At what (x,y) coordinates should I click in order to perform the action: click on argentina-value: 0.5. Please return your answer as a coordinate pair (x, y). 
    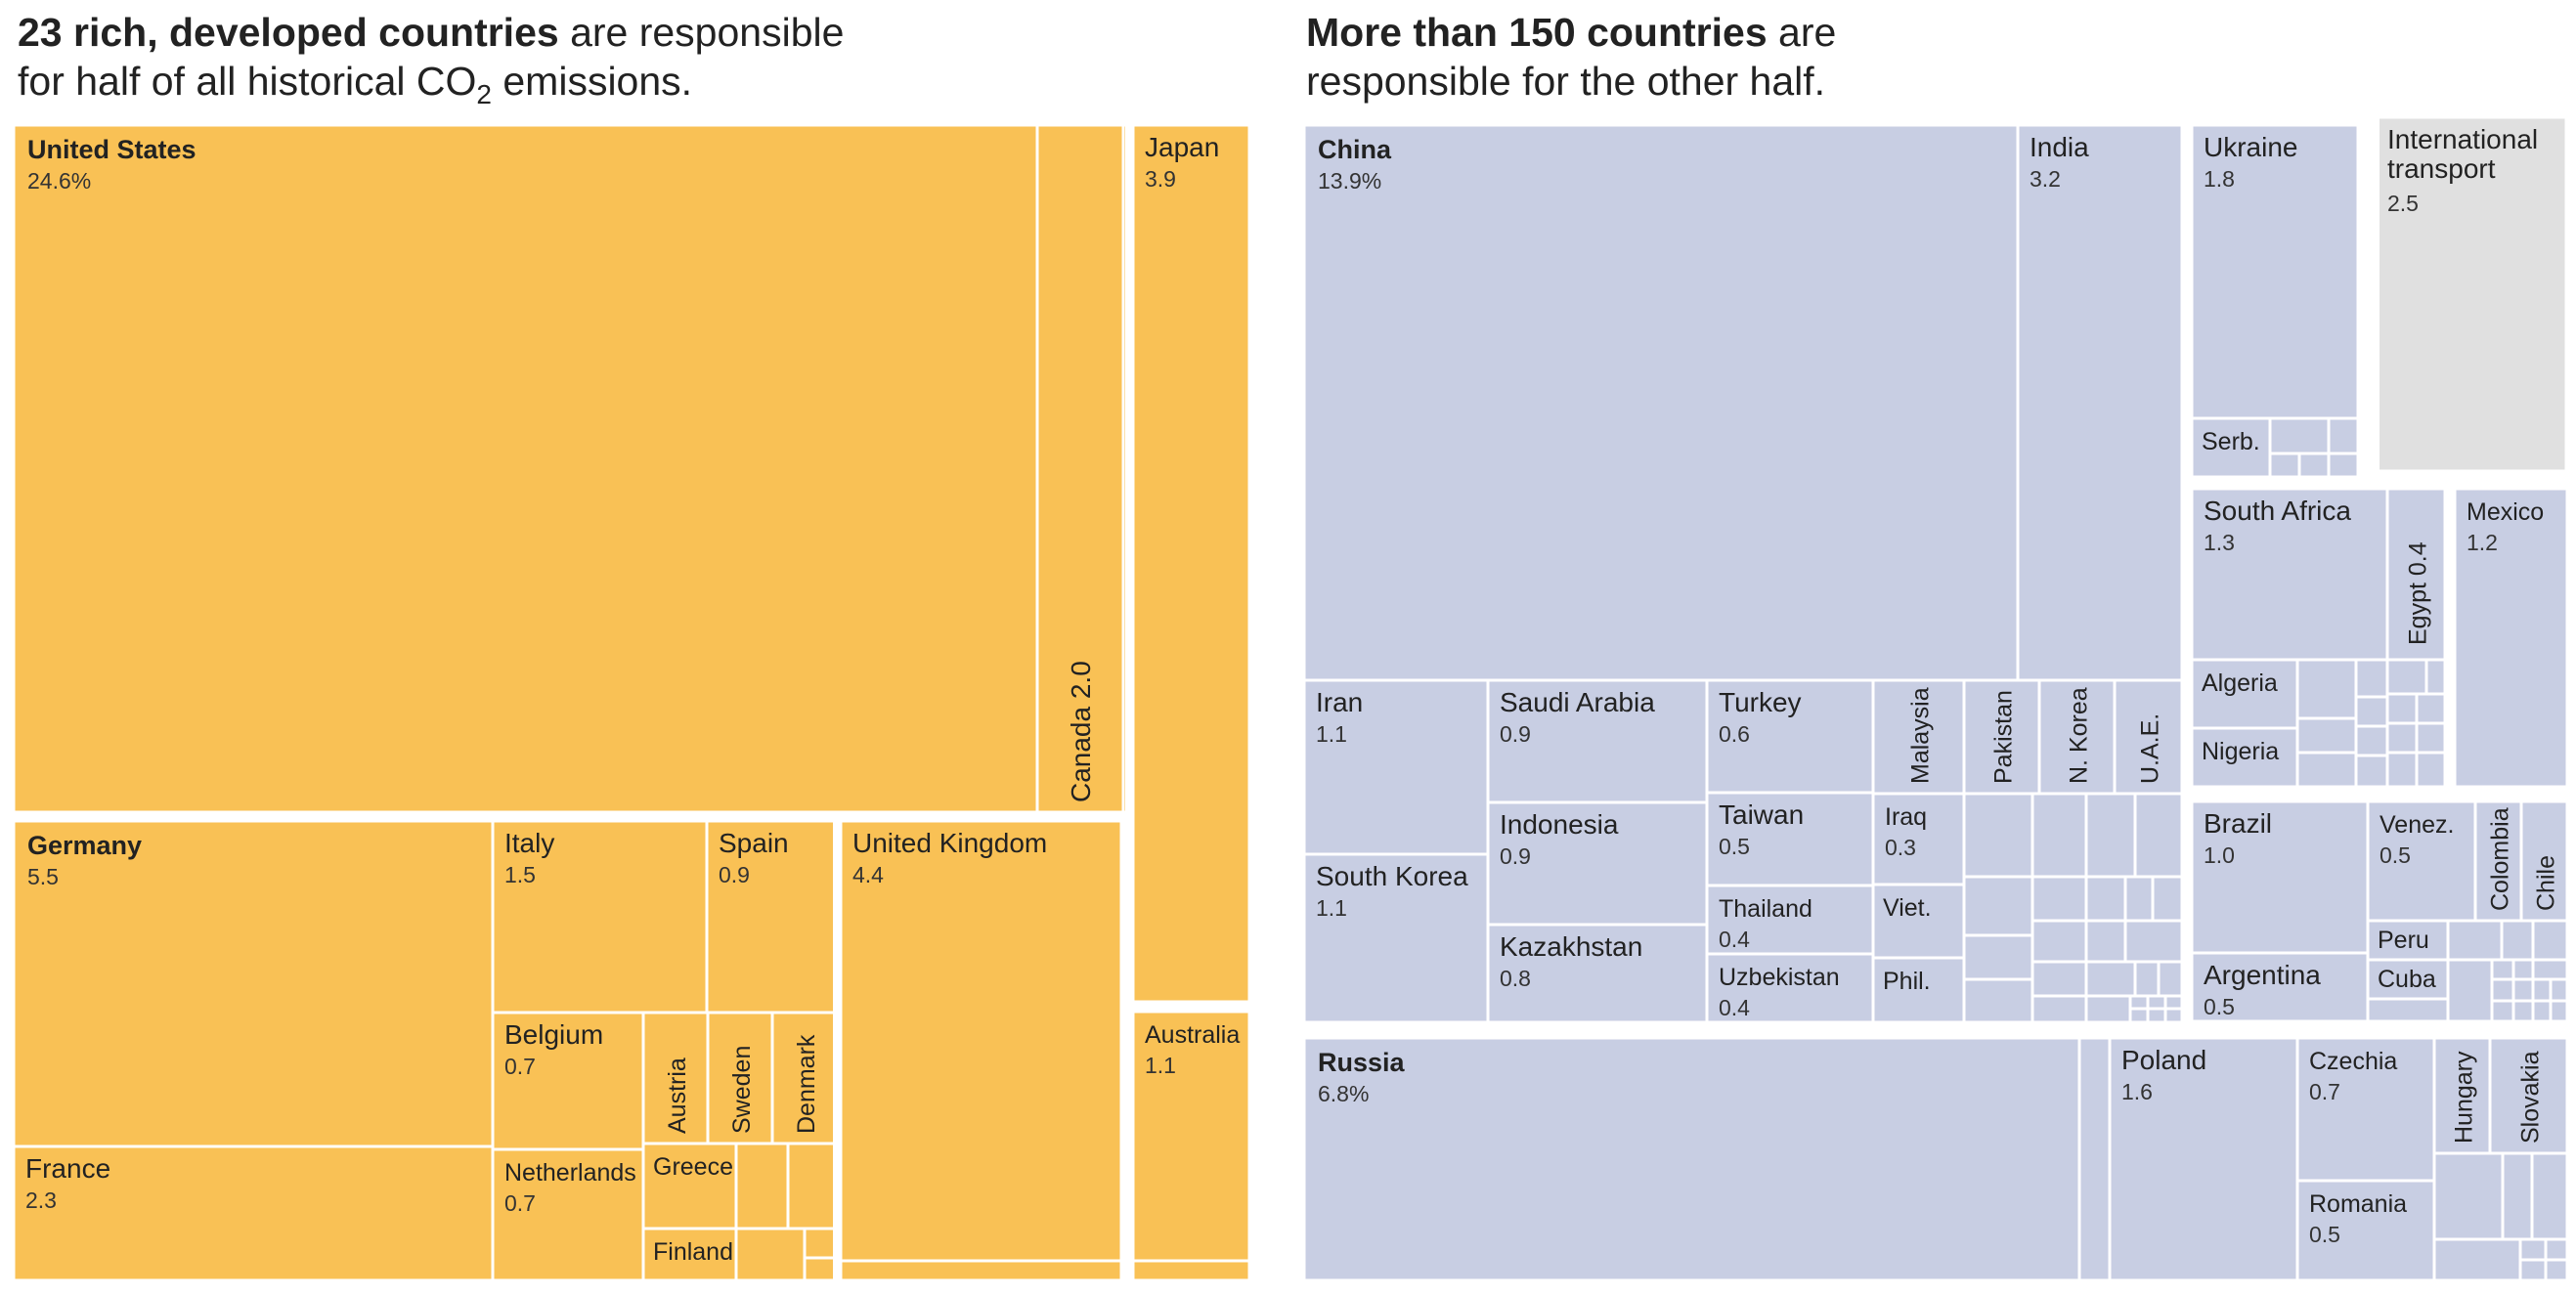
    Looking at the image, I should click on (2220, 1006).